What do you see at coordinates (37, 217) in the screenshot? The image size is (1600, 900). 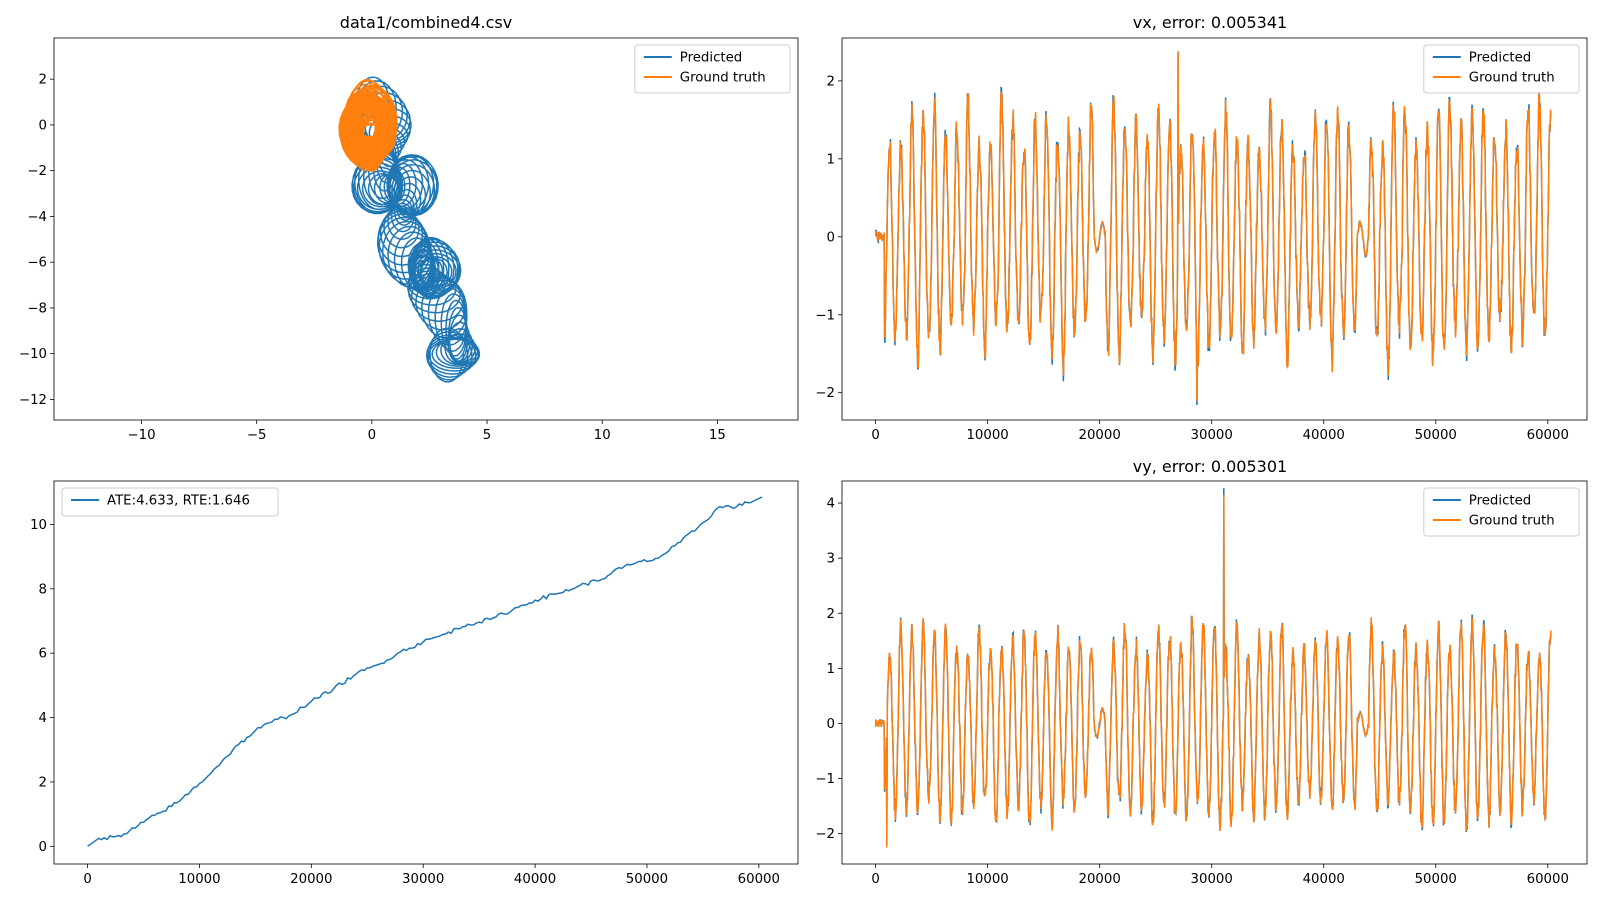 I see `trajectory-ytick-label: −4` at bounding box center [37, 217].